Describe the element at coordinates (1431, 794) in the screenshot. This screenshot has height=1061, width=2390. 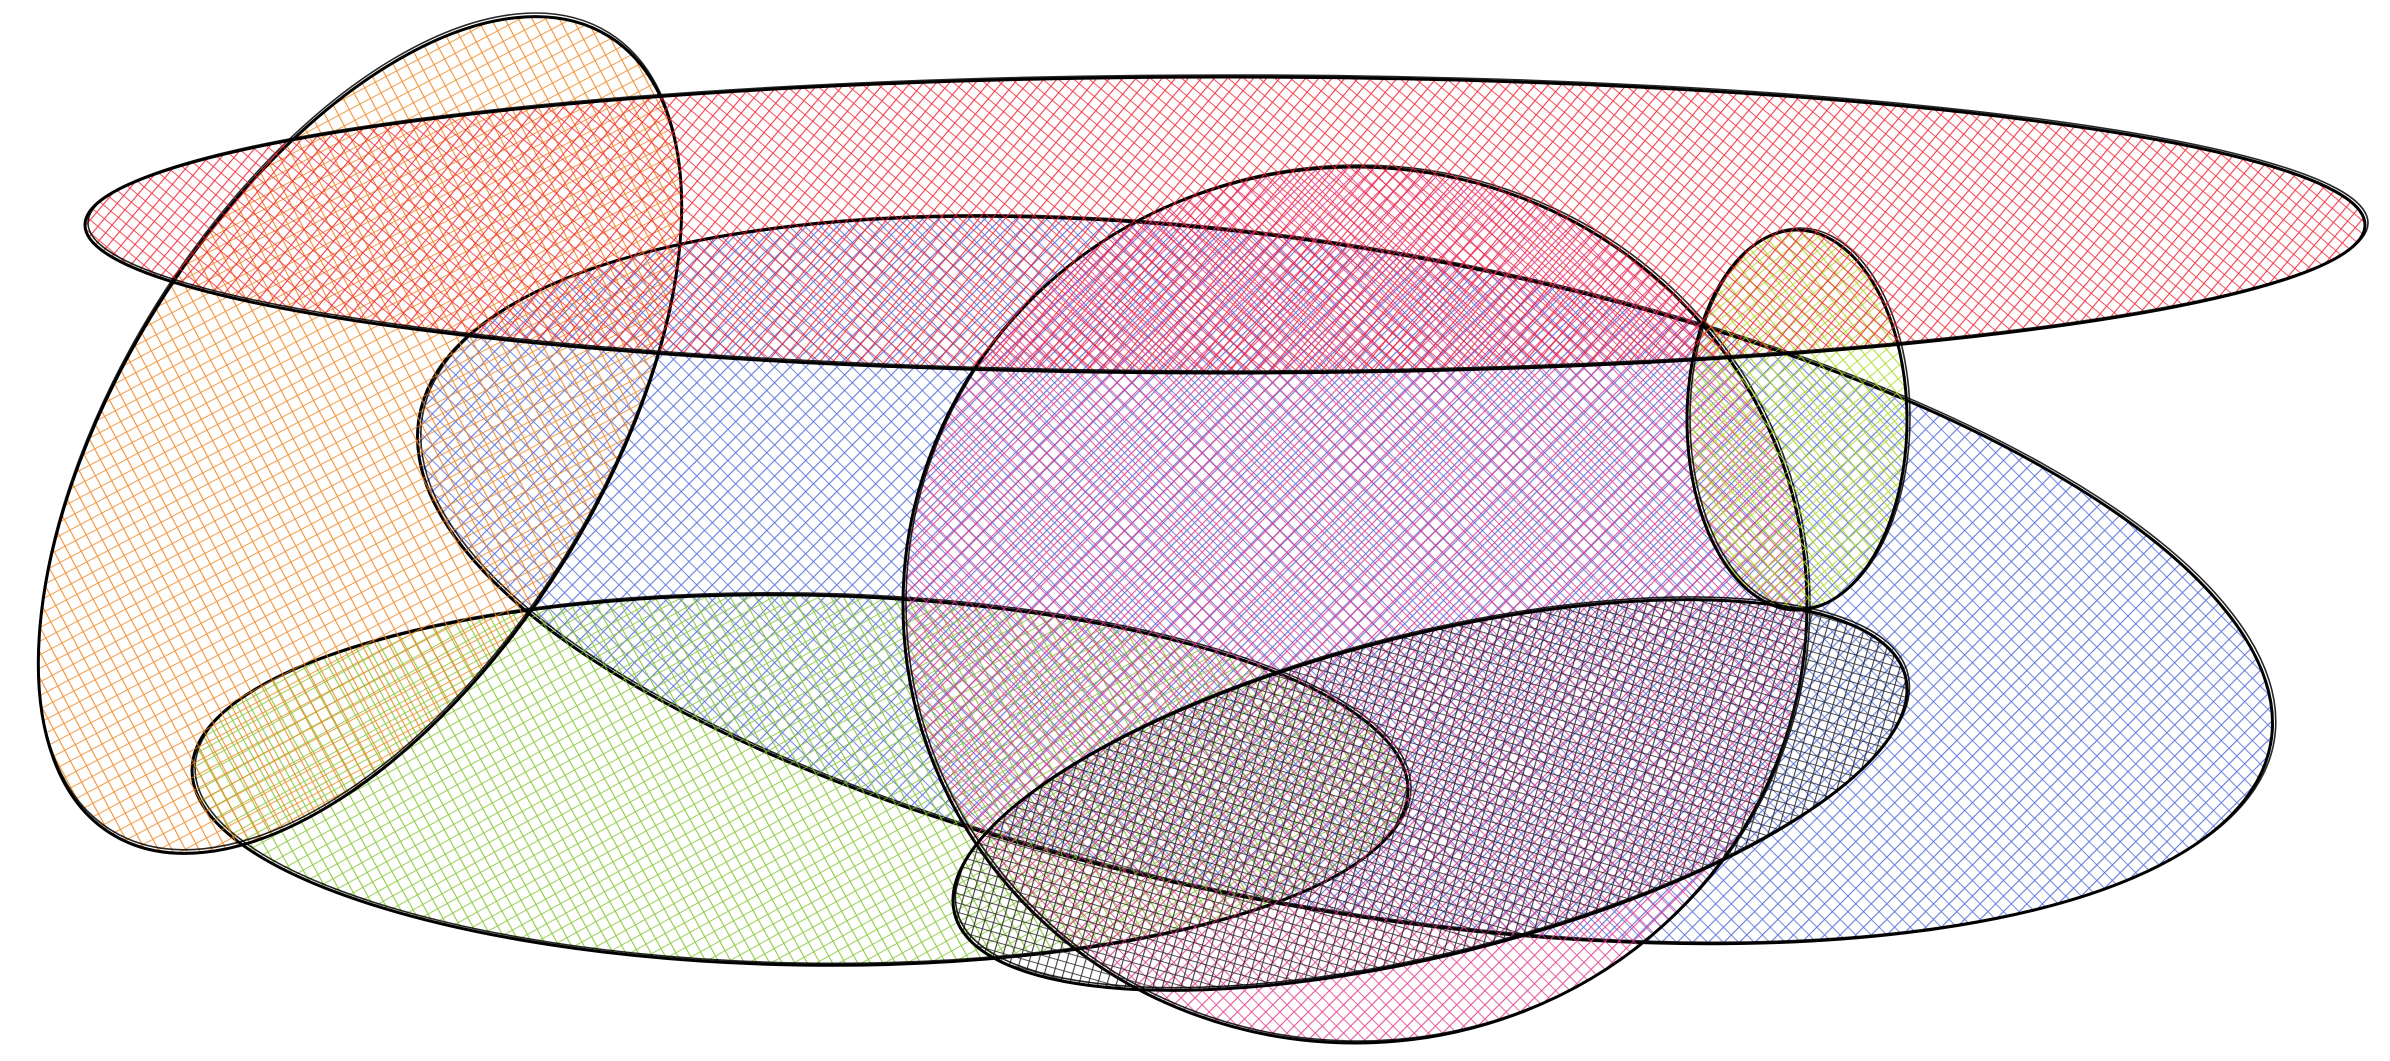
I see `black-ellipse` at that location.